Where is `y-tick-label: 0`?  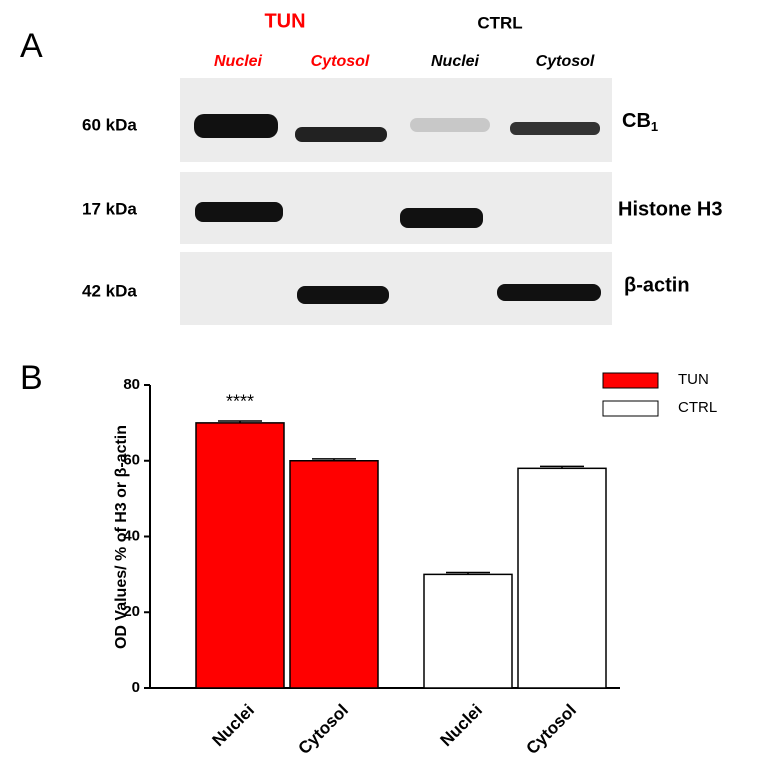 y-tick-label: 0 is located at coordinates (136, 687).